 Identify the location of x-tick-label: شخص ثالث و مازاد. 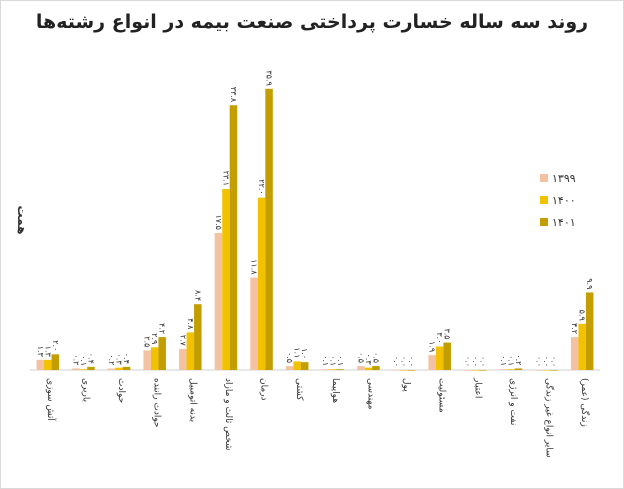
(228, 414).